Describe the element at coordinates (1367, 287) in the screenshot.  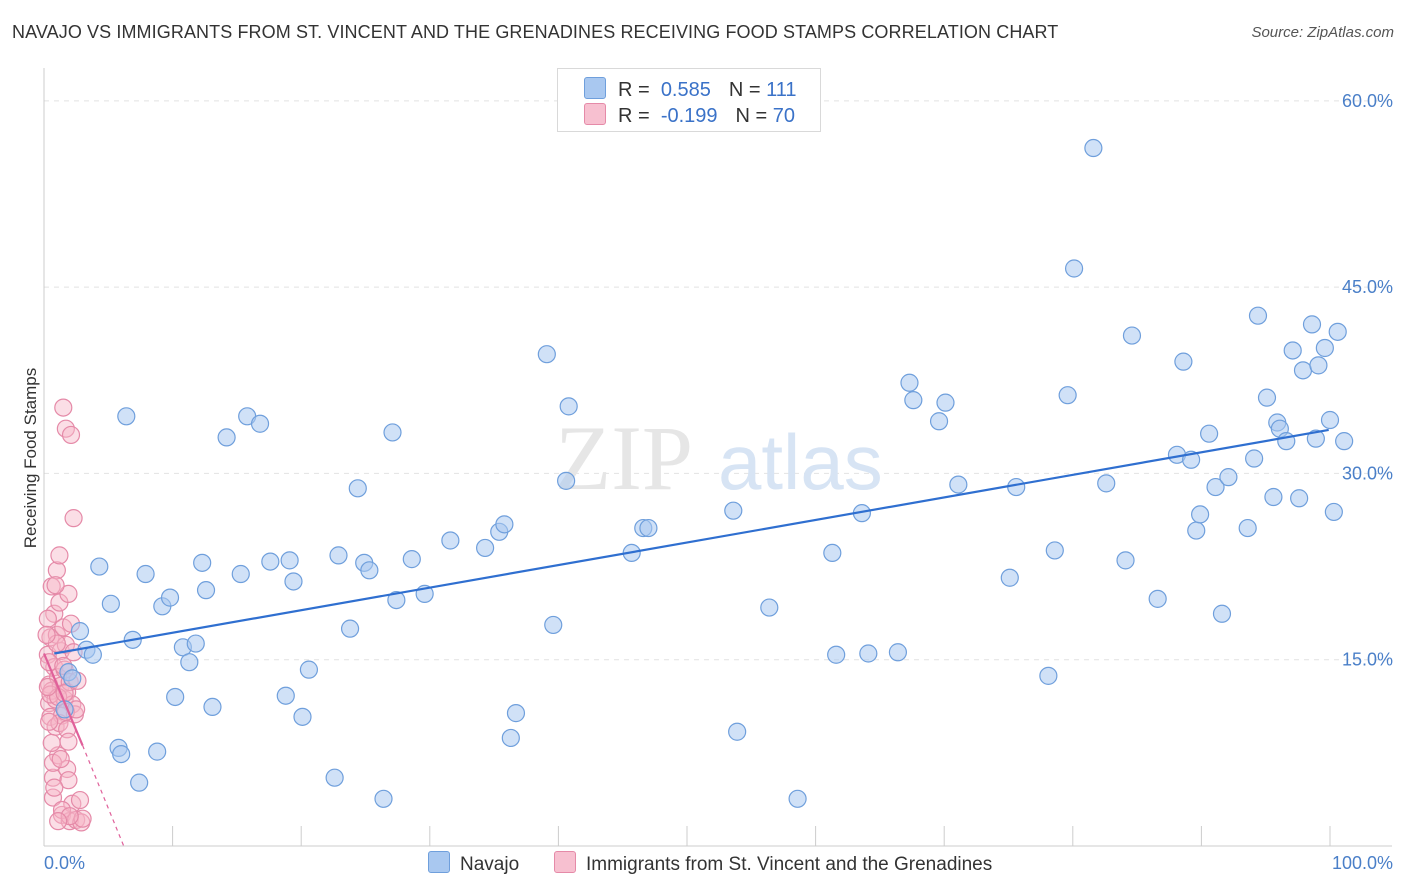
I see `y-tick-label-2: 45.0%` at that location.